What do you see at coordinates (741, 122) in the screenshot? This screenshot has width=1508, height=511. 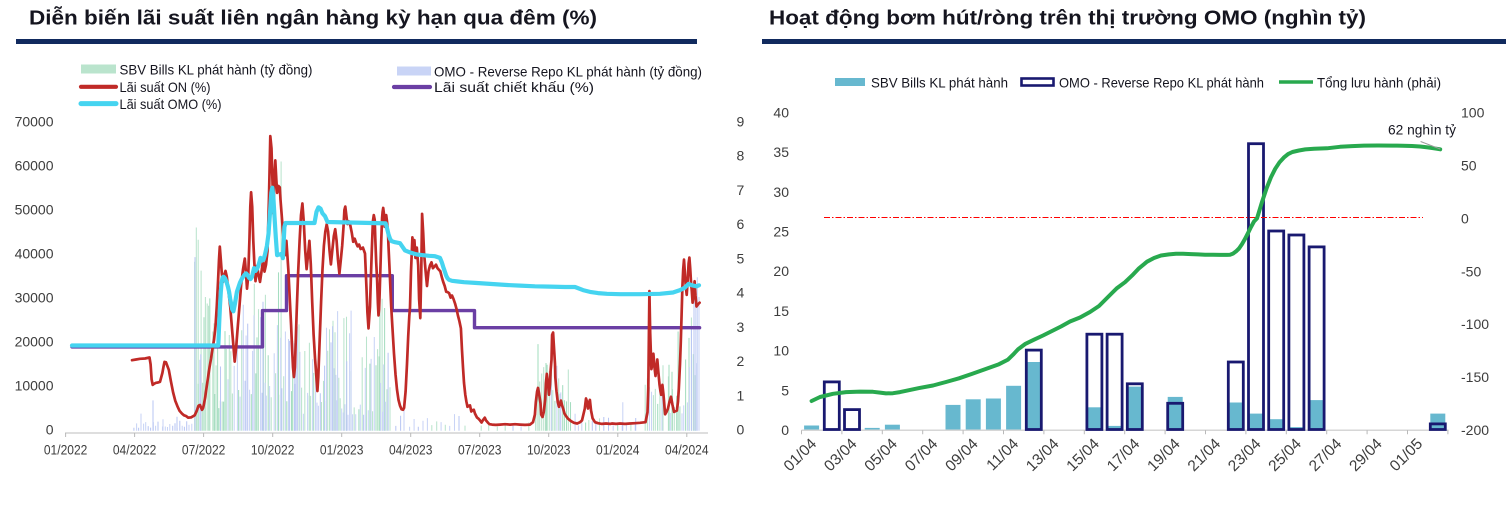 I see `svg-text: 9` at bounding box center [741, 122].